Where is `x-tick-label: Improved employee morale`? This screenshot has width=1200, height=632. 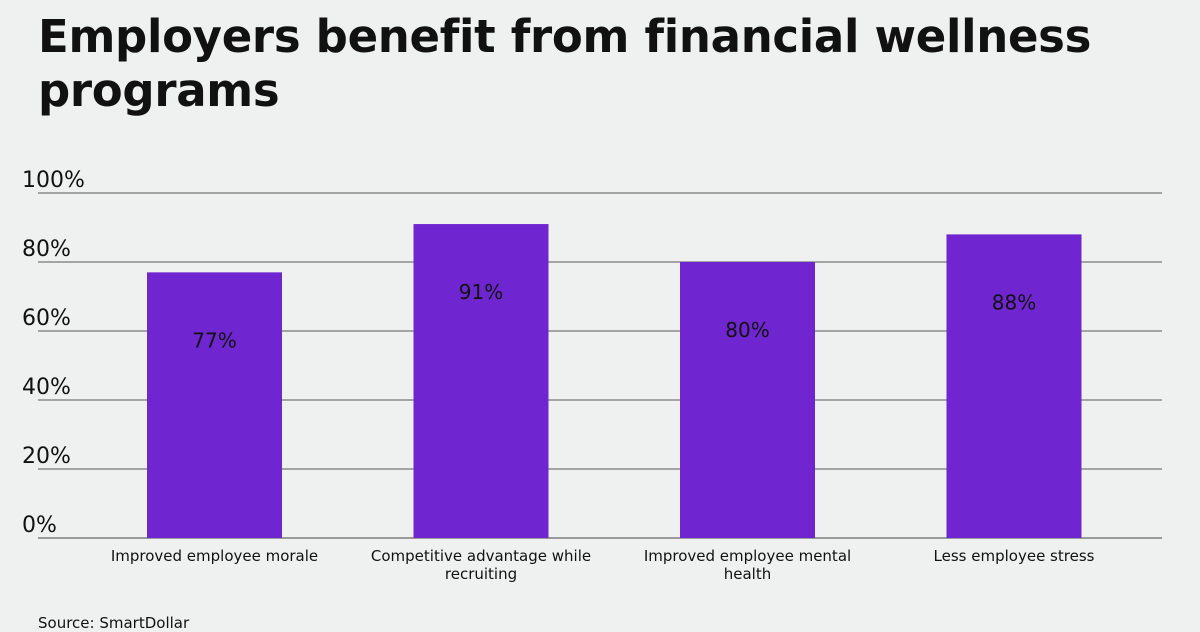 x-tick-label: Improved employee morale is located at coordinates (214, 556).